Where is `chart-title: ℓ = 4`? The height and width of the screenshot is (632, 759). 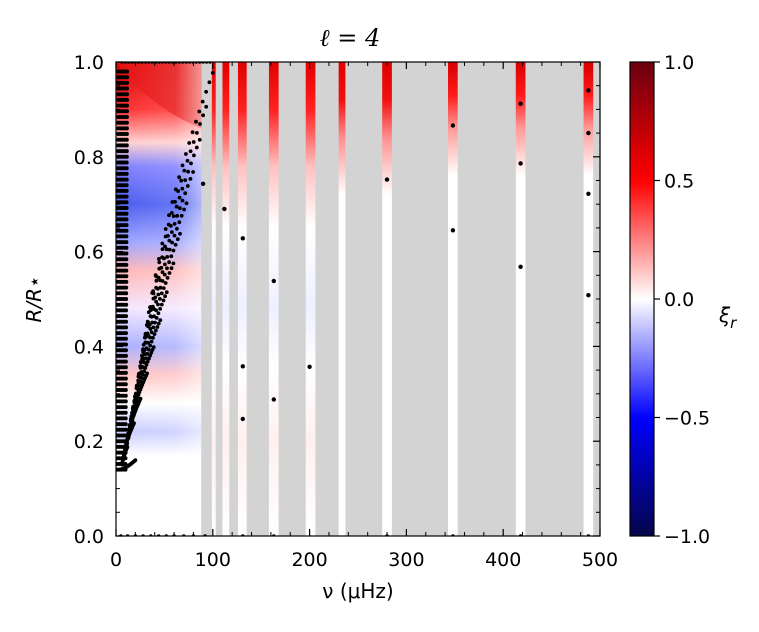 chart-title: ℓ = 4 is located at coordinates (350, 38).